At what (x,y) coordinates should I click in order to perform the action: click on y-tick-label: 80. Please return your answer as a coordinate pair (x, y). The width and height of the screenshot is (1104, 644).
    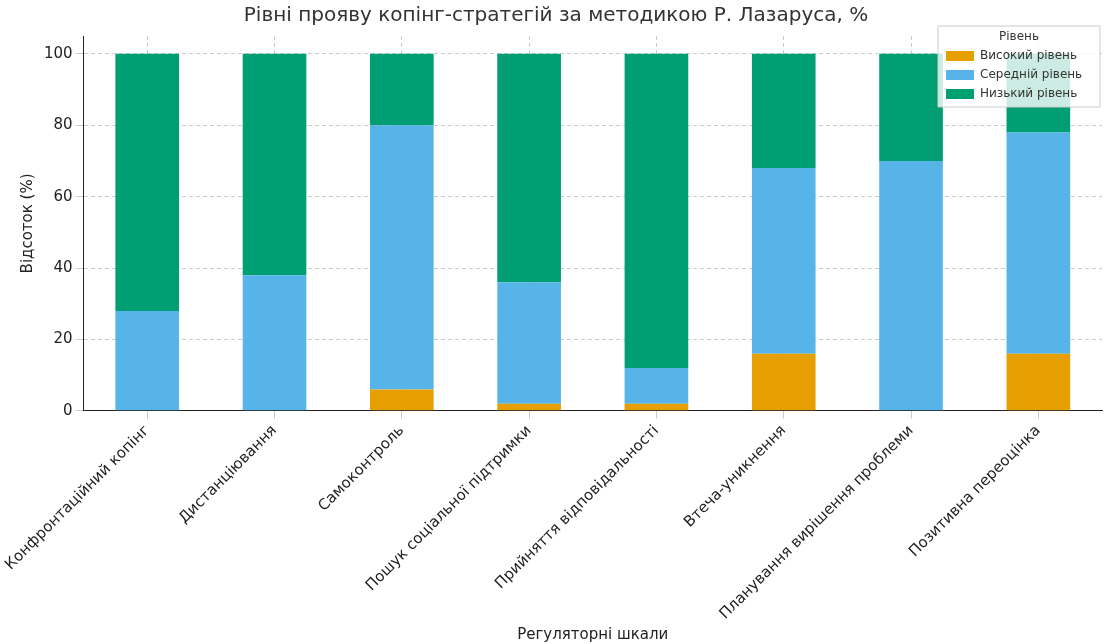
    Looking at the image, I should click on (63, 124).